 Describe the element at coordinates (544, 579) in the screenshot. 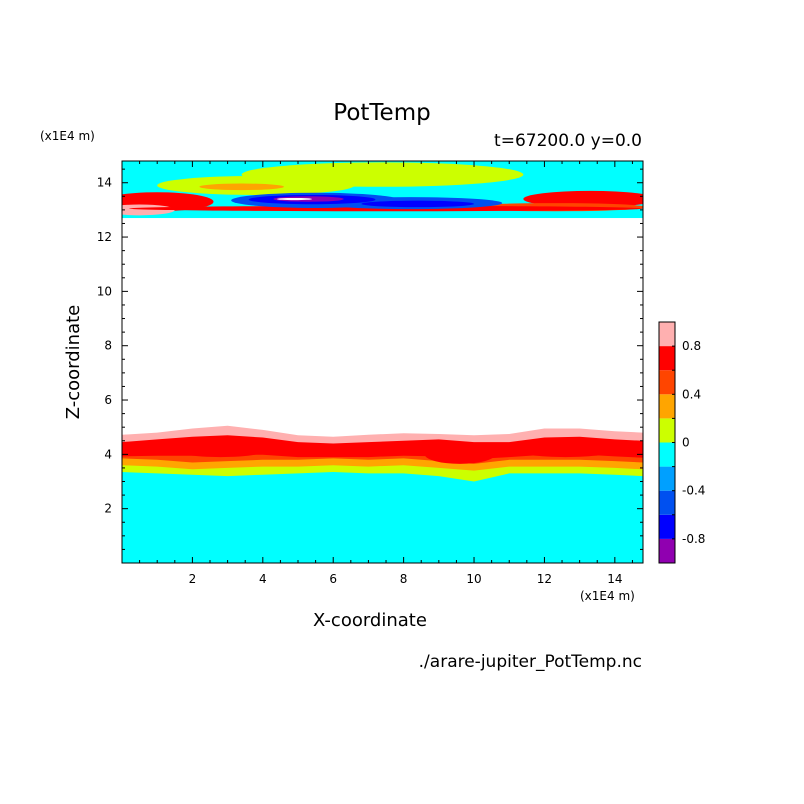

I see `x-tick-label: 12` at that location.